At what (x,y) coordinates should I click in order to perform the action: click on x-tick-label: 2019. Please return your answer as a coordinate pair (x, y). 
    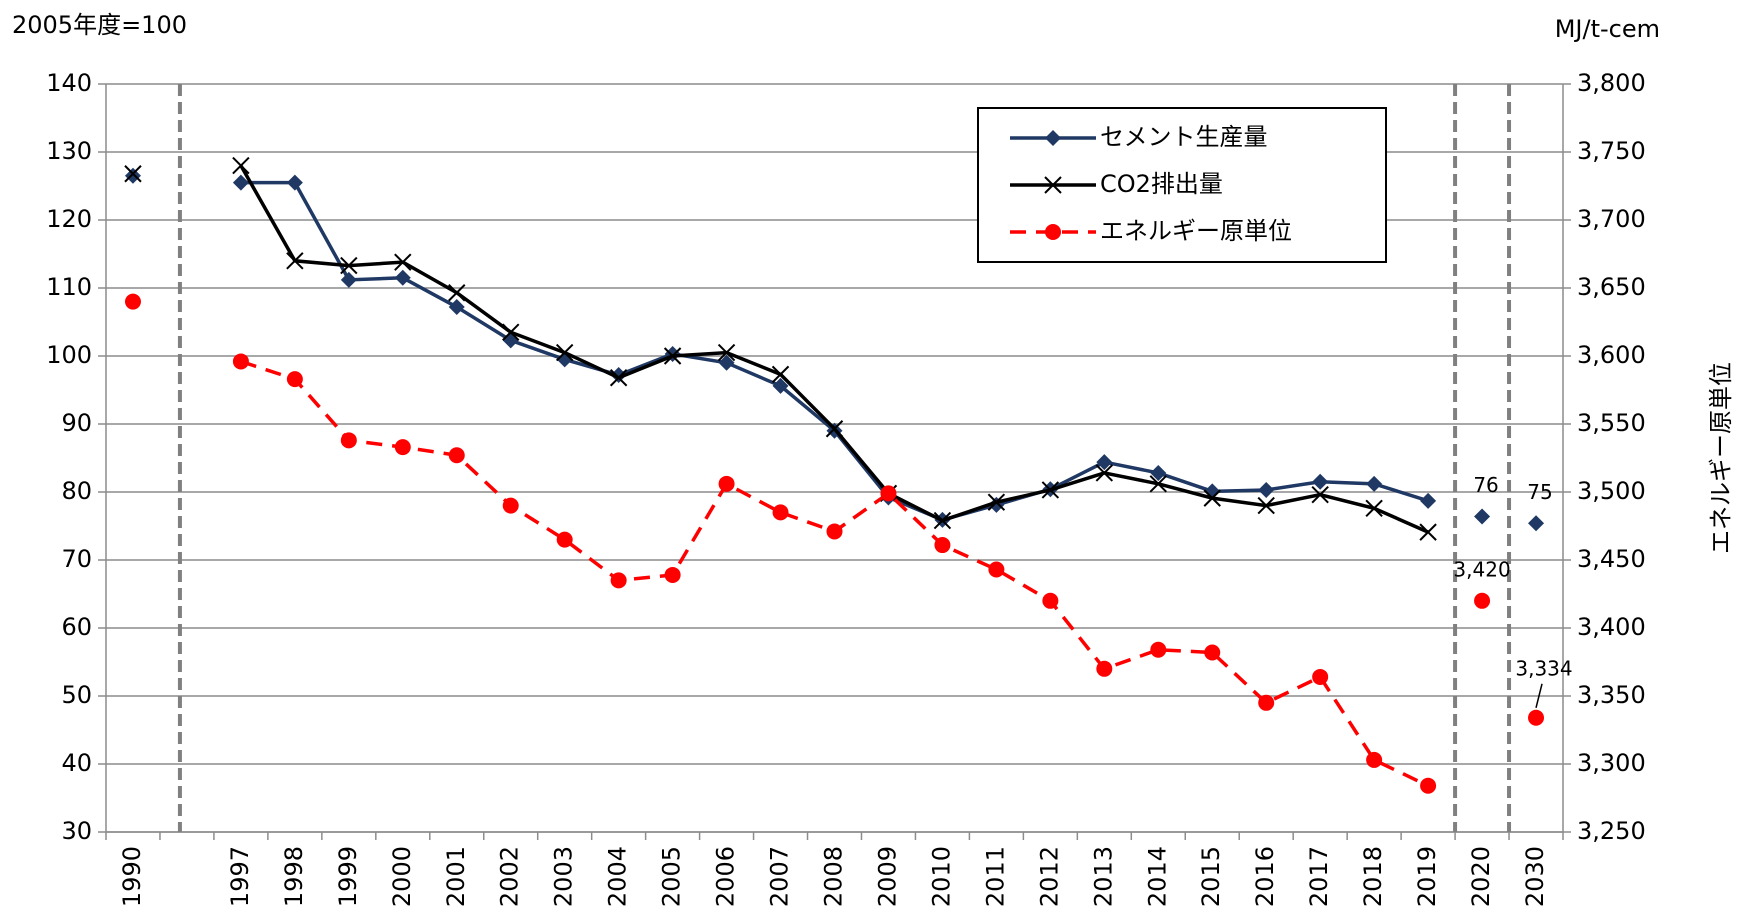
    Looking at the image, I should click on (1427, 876).